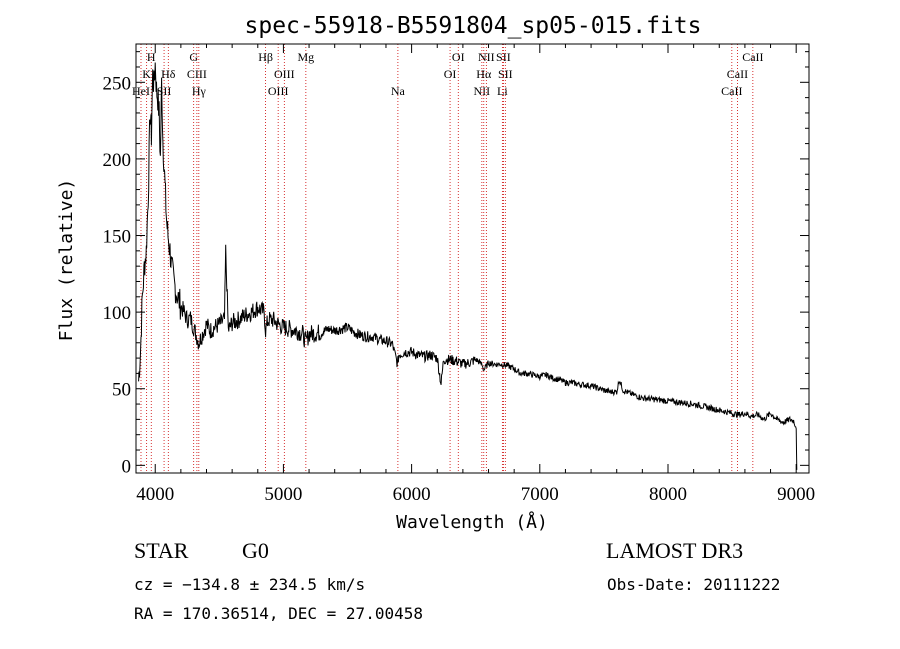 The height and width of the screenshot is (649, 900). I want to click on spectral-line-label: Na, so click(398, 91).